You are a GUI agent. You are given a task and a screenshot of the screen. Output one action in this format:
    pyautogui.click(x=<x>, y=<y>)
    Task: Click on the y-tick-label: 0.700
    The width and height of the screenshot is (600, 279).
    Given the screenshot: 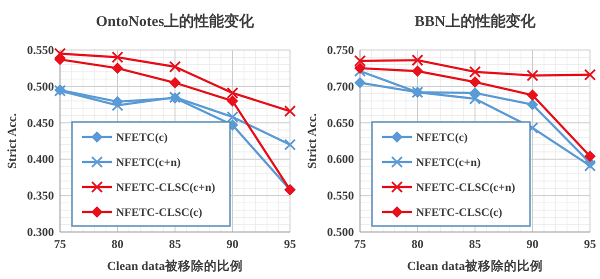 What is the action you would take?
    pyautogui.click(x=340, y=86)
    